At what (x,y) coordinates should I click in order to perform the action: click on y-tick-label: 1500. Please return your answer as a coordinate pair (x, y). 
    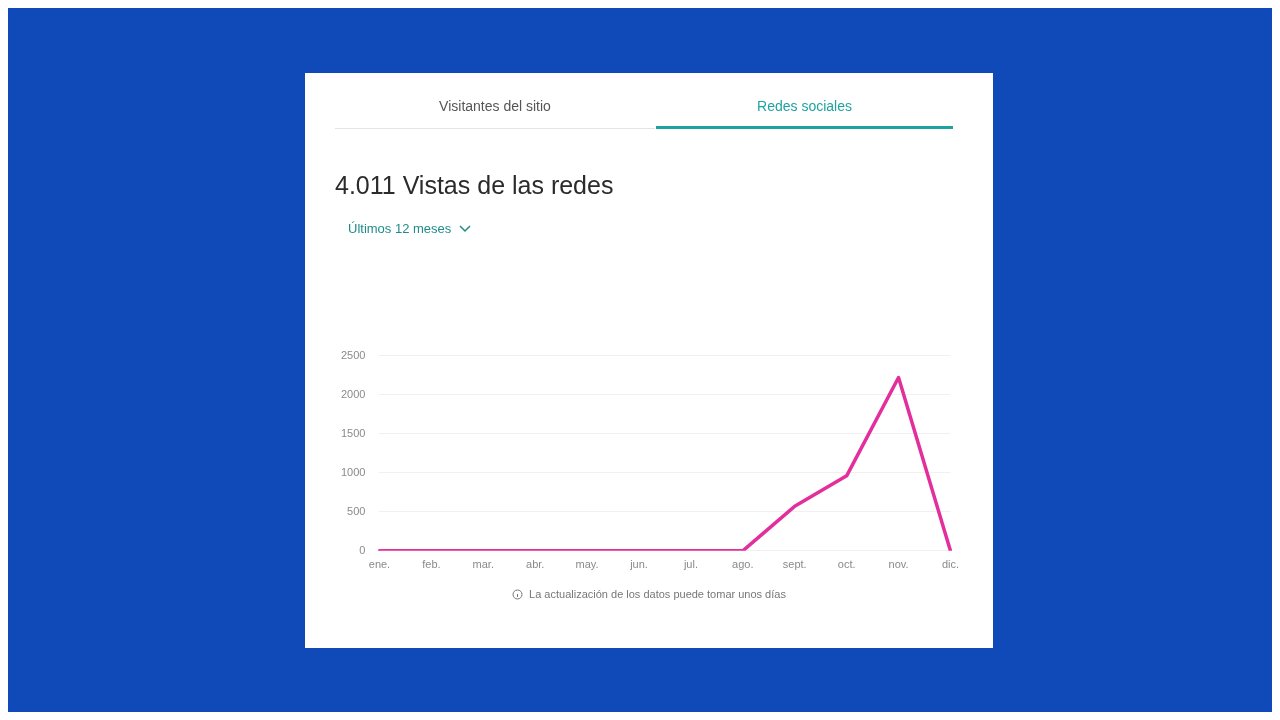
    Looking at the image, I should click on (353, 432).